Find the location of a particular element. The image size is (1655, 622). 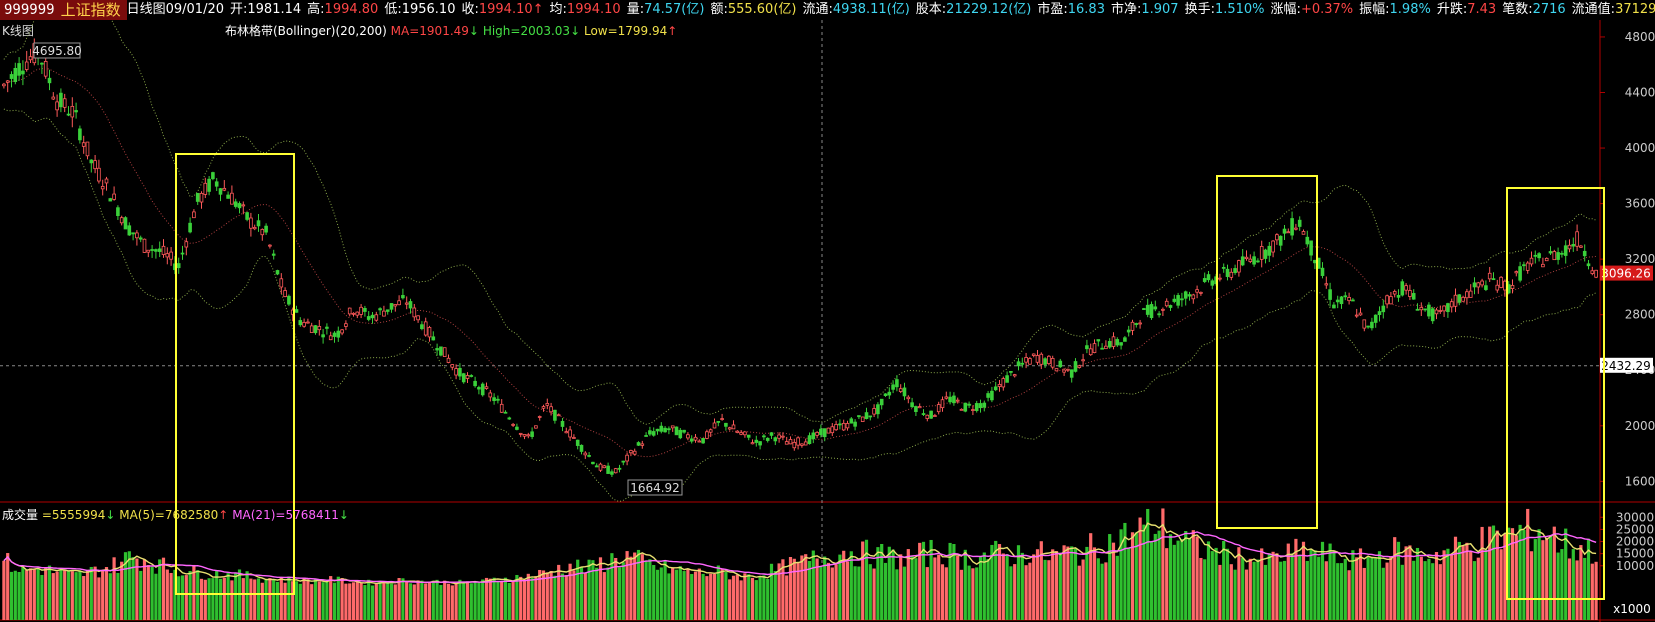

quote-field-value: 7.43 is located at coordinates (1482, 9).